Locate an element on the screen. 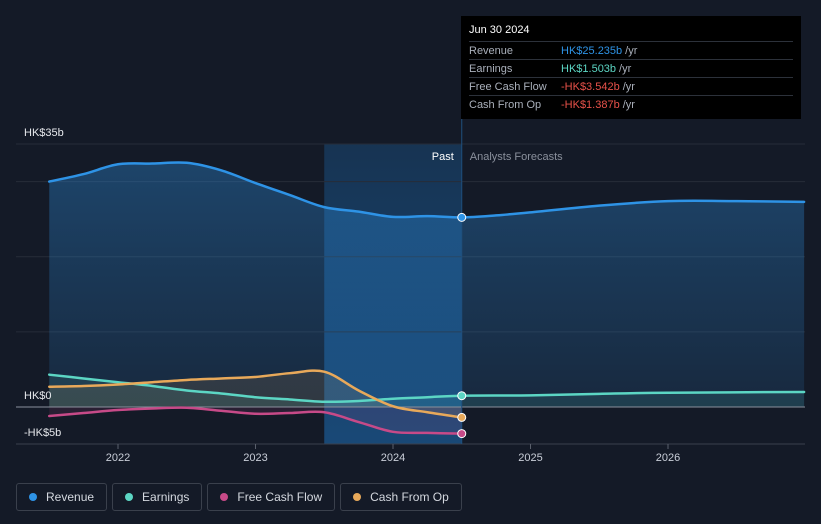 This screenshot has width=821, height=524. tooltip-label: Cash From Op is located at coordinates (505, 104).